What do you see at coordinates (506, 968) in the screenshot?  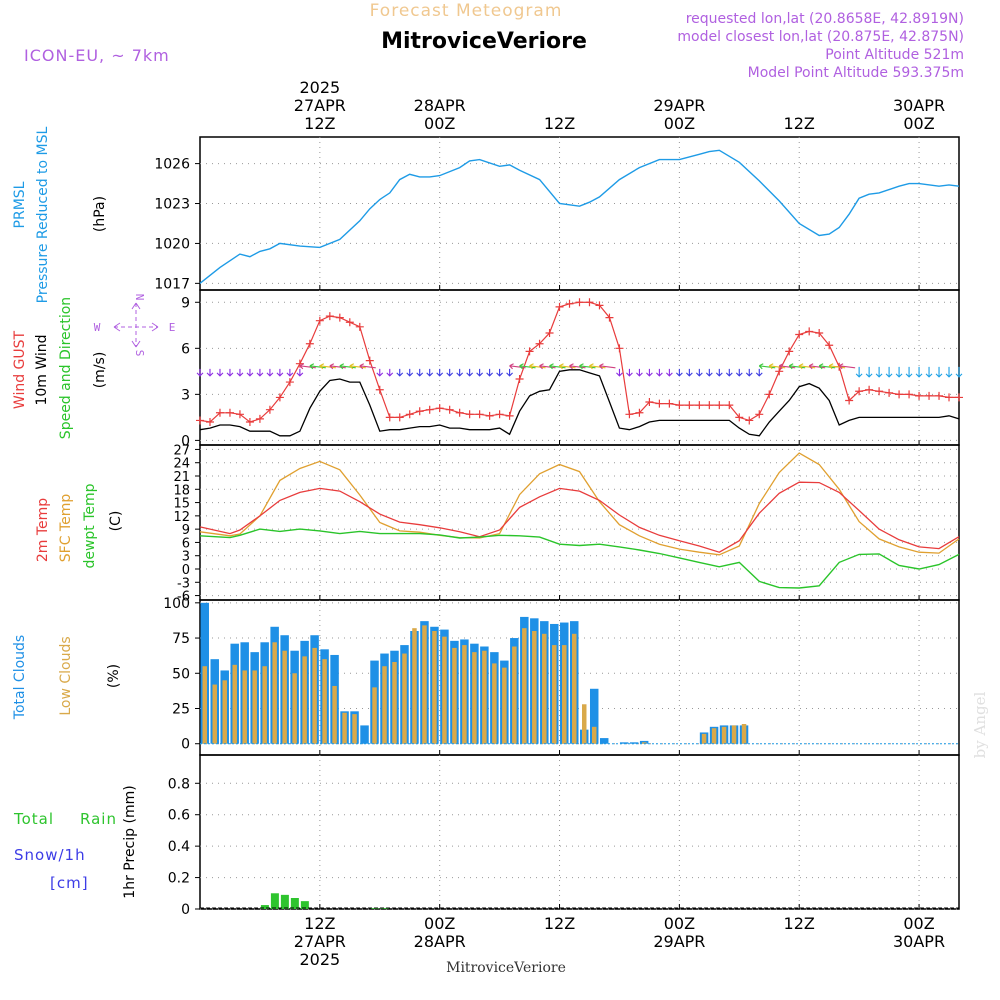 I see `footer-location: MitroviceVeriore` at bounding box center [506, 968].